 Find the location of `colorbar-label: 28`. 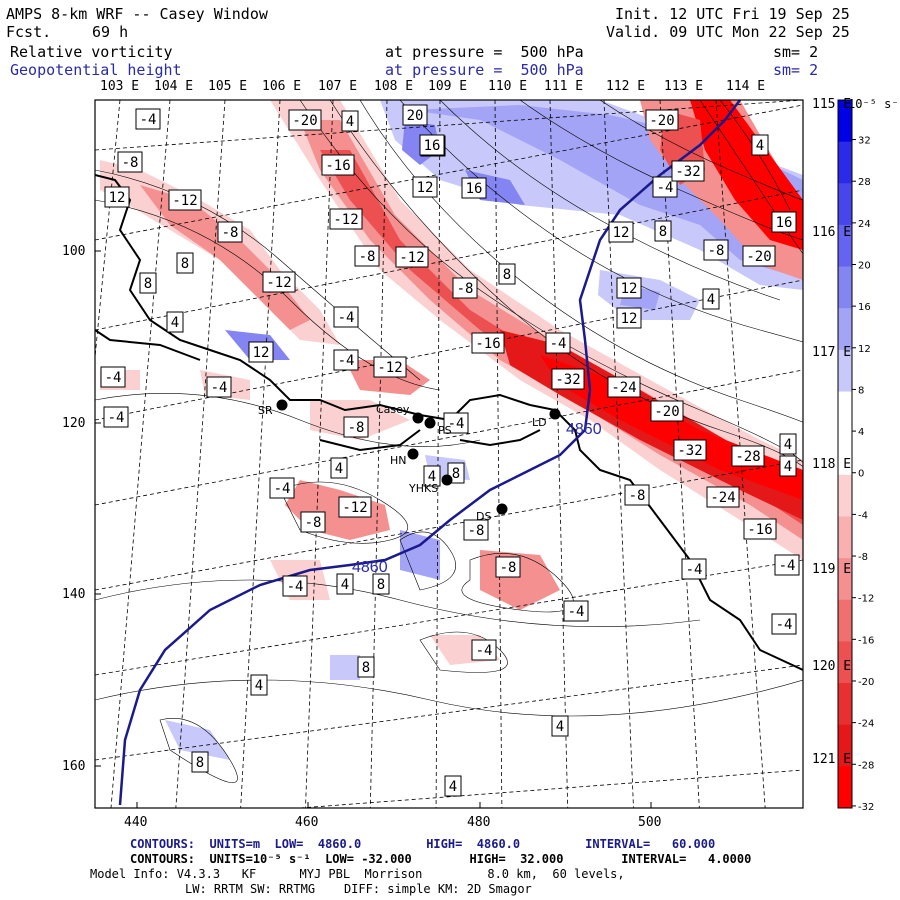

colorbar-label: 28 is located at coordinates (864, 182).